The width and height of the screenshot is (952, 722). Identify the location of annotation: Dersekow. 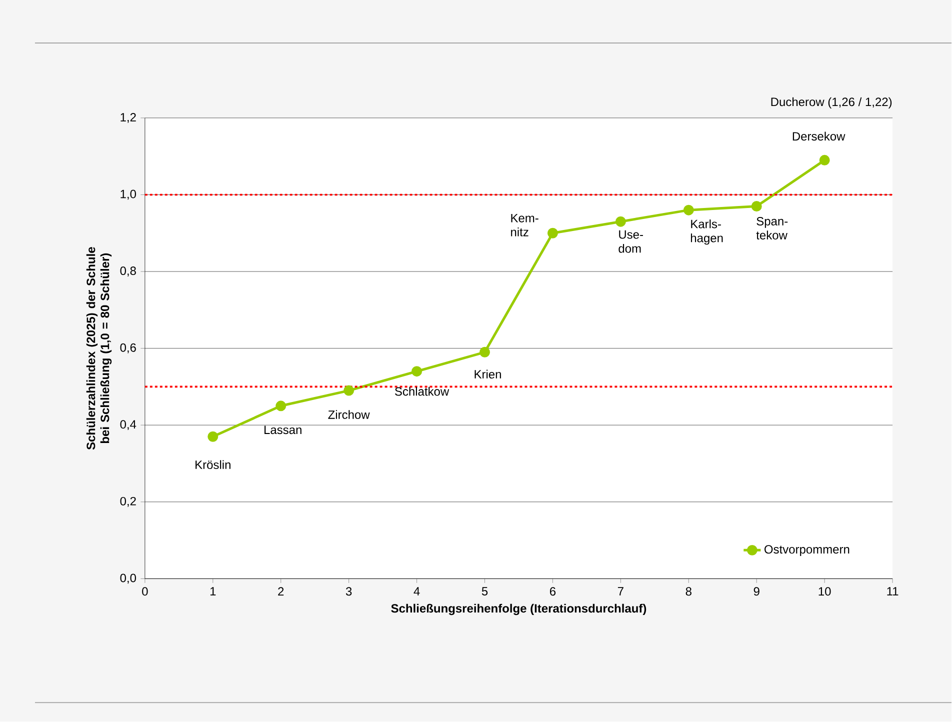
(819, 136).